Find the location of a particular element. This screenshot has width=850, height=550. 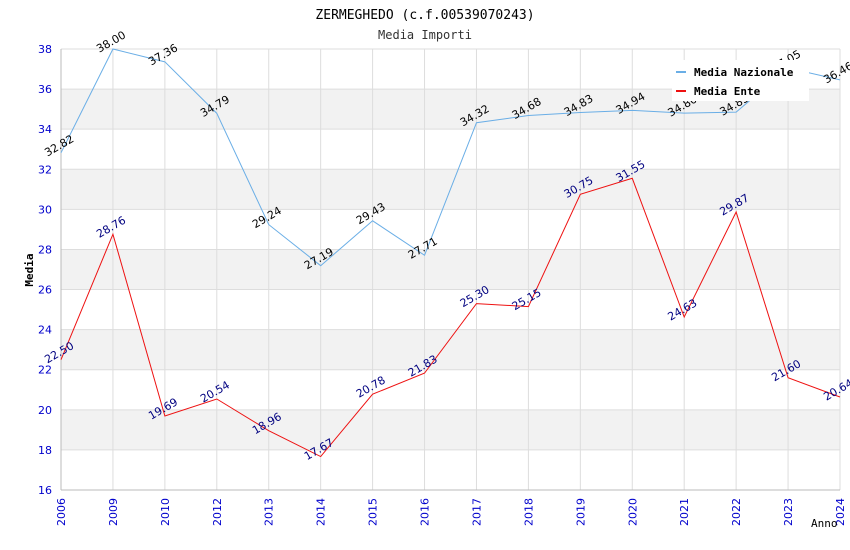

legend-box is located at coordinates (740, 80).